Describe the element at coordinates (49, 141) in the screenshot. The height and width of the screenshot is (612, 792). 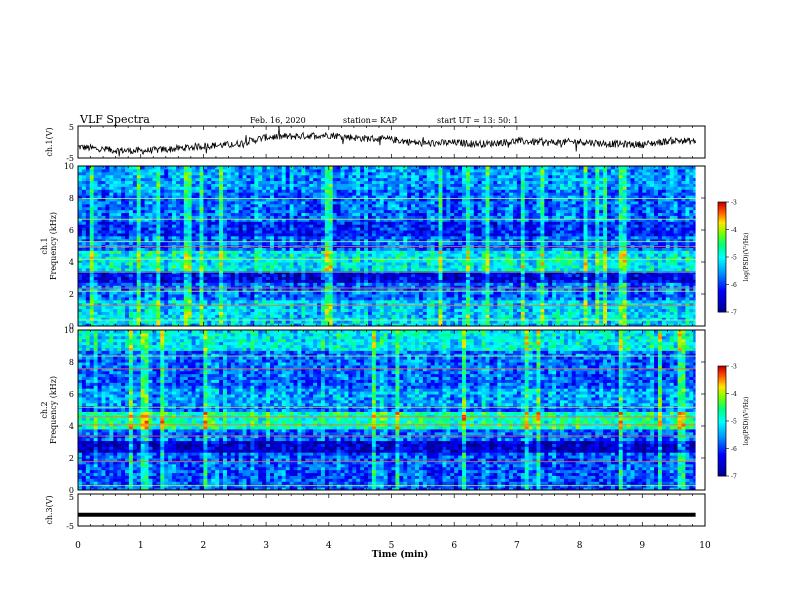
I see `ch1-ylabel: ch.1(V)` at that location.